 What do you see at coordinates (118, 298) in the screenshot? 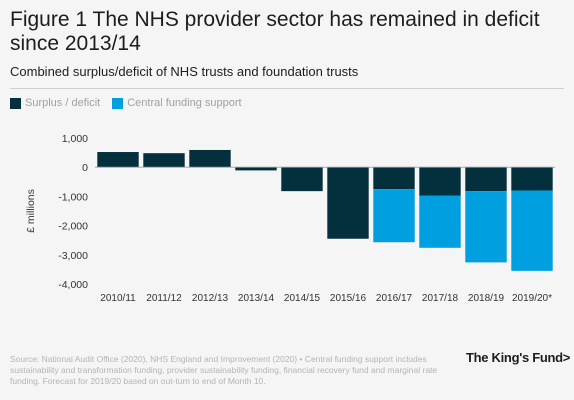
I see `x-tick-label: 2010/11` at bounding box center [118, 298].